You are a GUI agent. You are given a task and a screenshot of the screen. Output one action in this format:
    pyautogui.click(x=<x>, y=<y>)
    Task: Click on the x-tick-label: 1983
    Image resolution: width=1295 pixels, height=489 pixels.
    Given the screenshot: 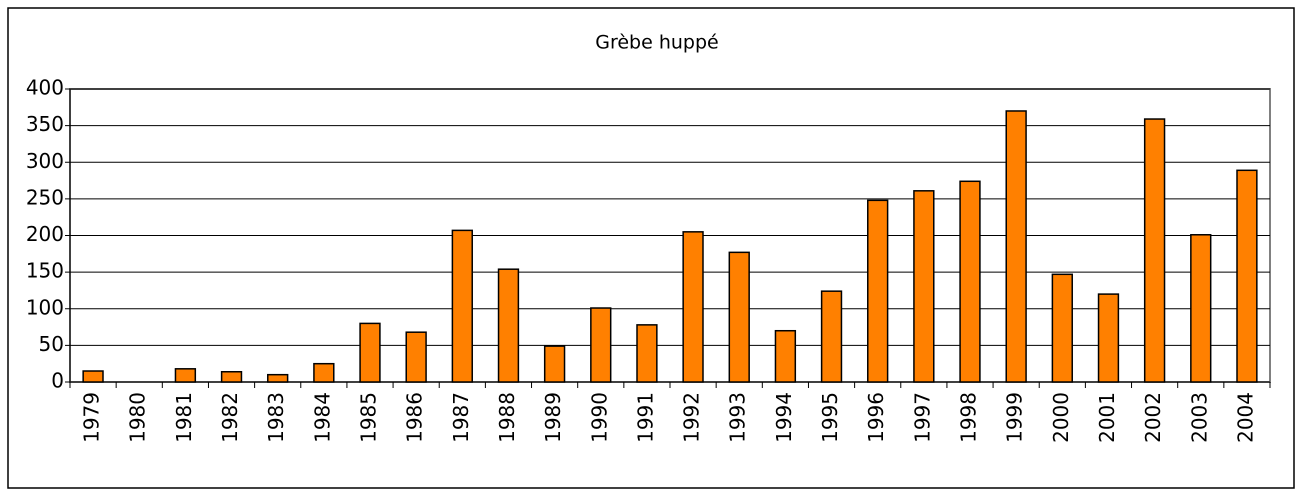 What is the action you would take?
    pyautogui.click(x=276, y=417)
    